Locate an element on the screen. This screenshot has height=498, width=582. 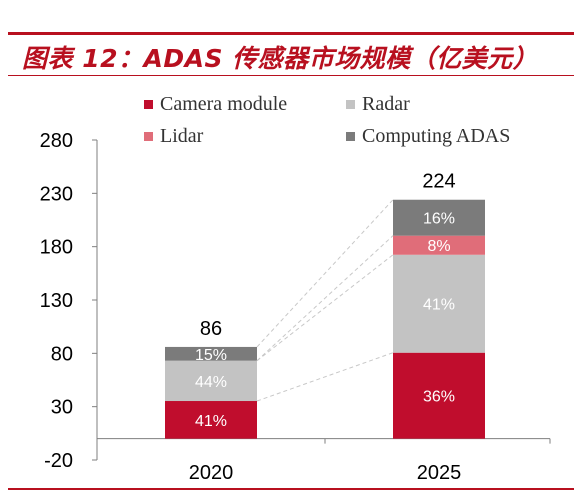
y-tick-label: 130 is located at coordinates (56, 301).